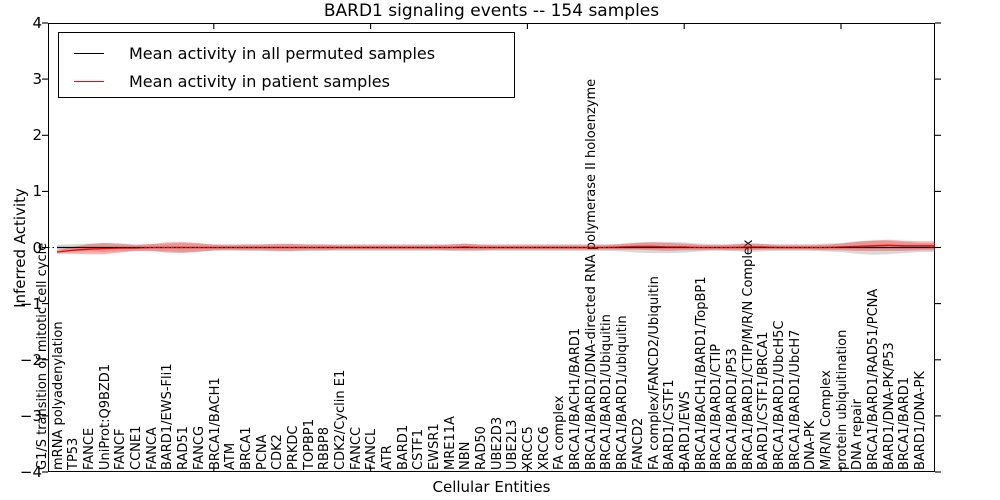 This screenshot has width=1000, height=500. I want to click on x-tick-label: PCNA, so click(262, 452).